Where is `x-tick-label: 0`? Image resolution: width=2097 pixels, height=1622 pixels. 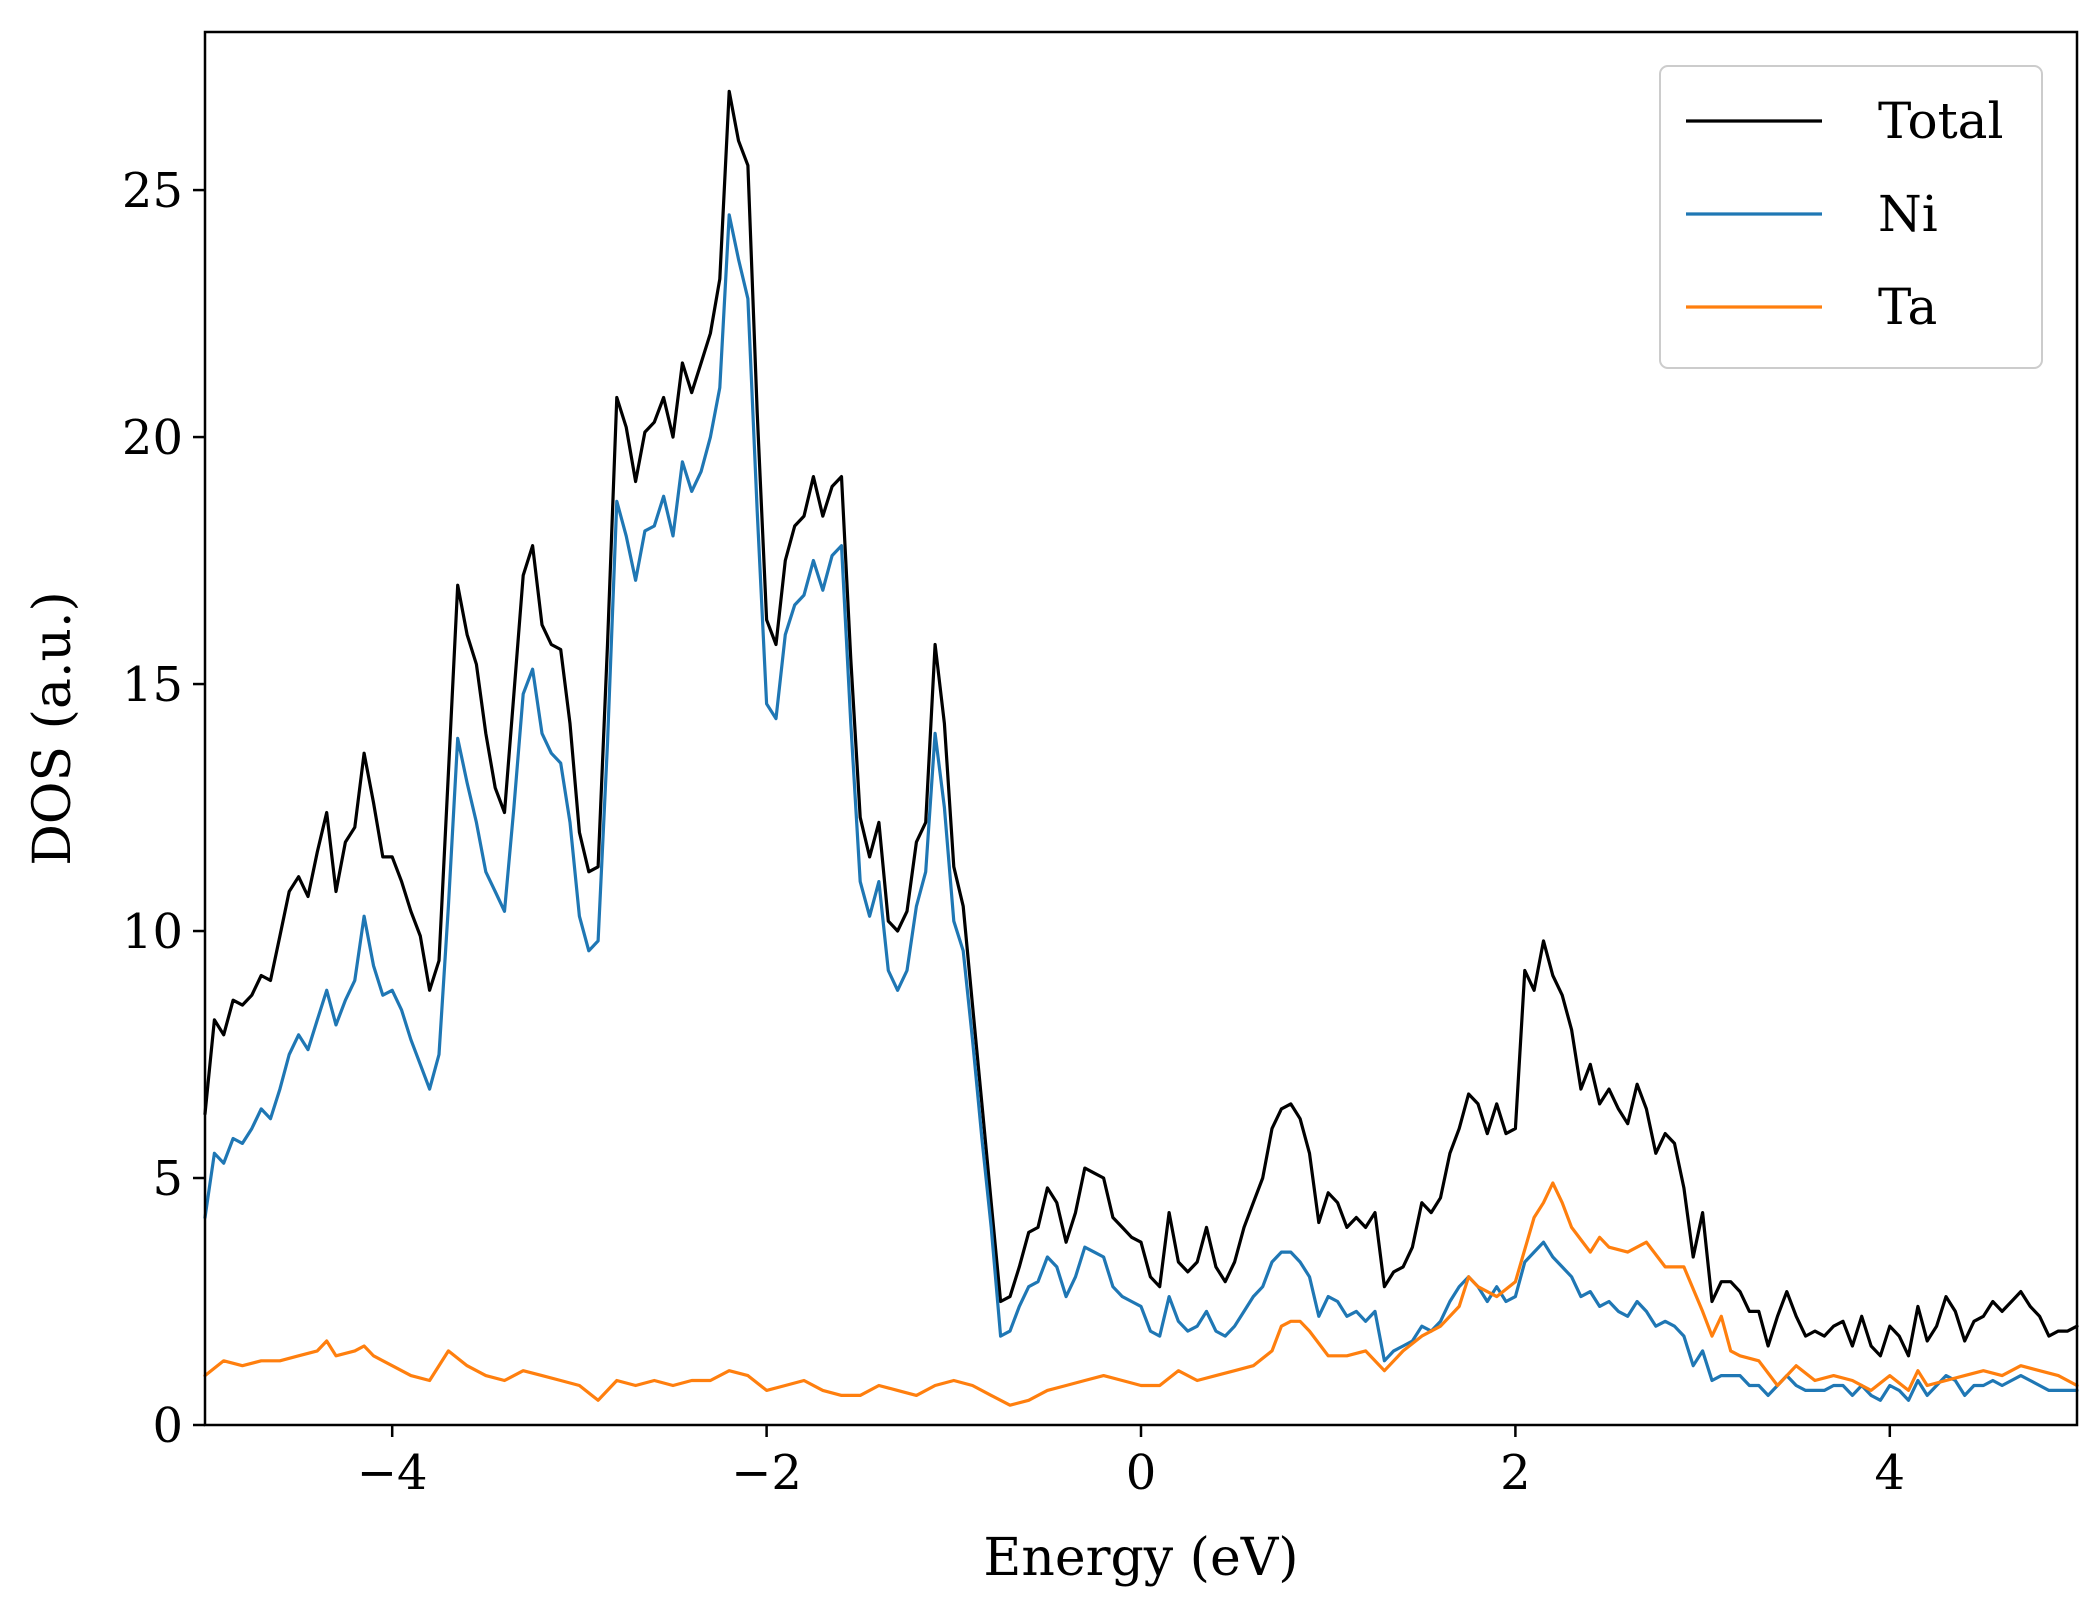 x-tick-label: 0 is located at coordinates (1141, 1473).